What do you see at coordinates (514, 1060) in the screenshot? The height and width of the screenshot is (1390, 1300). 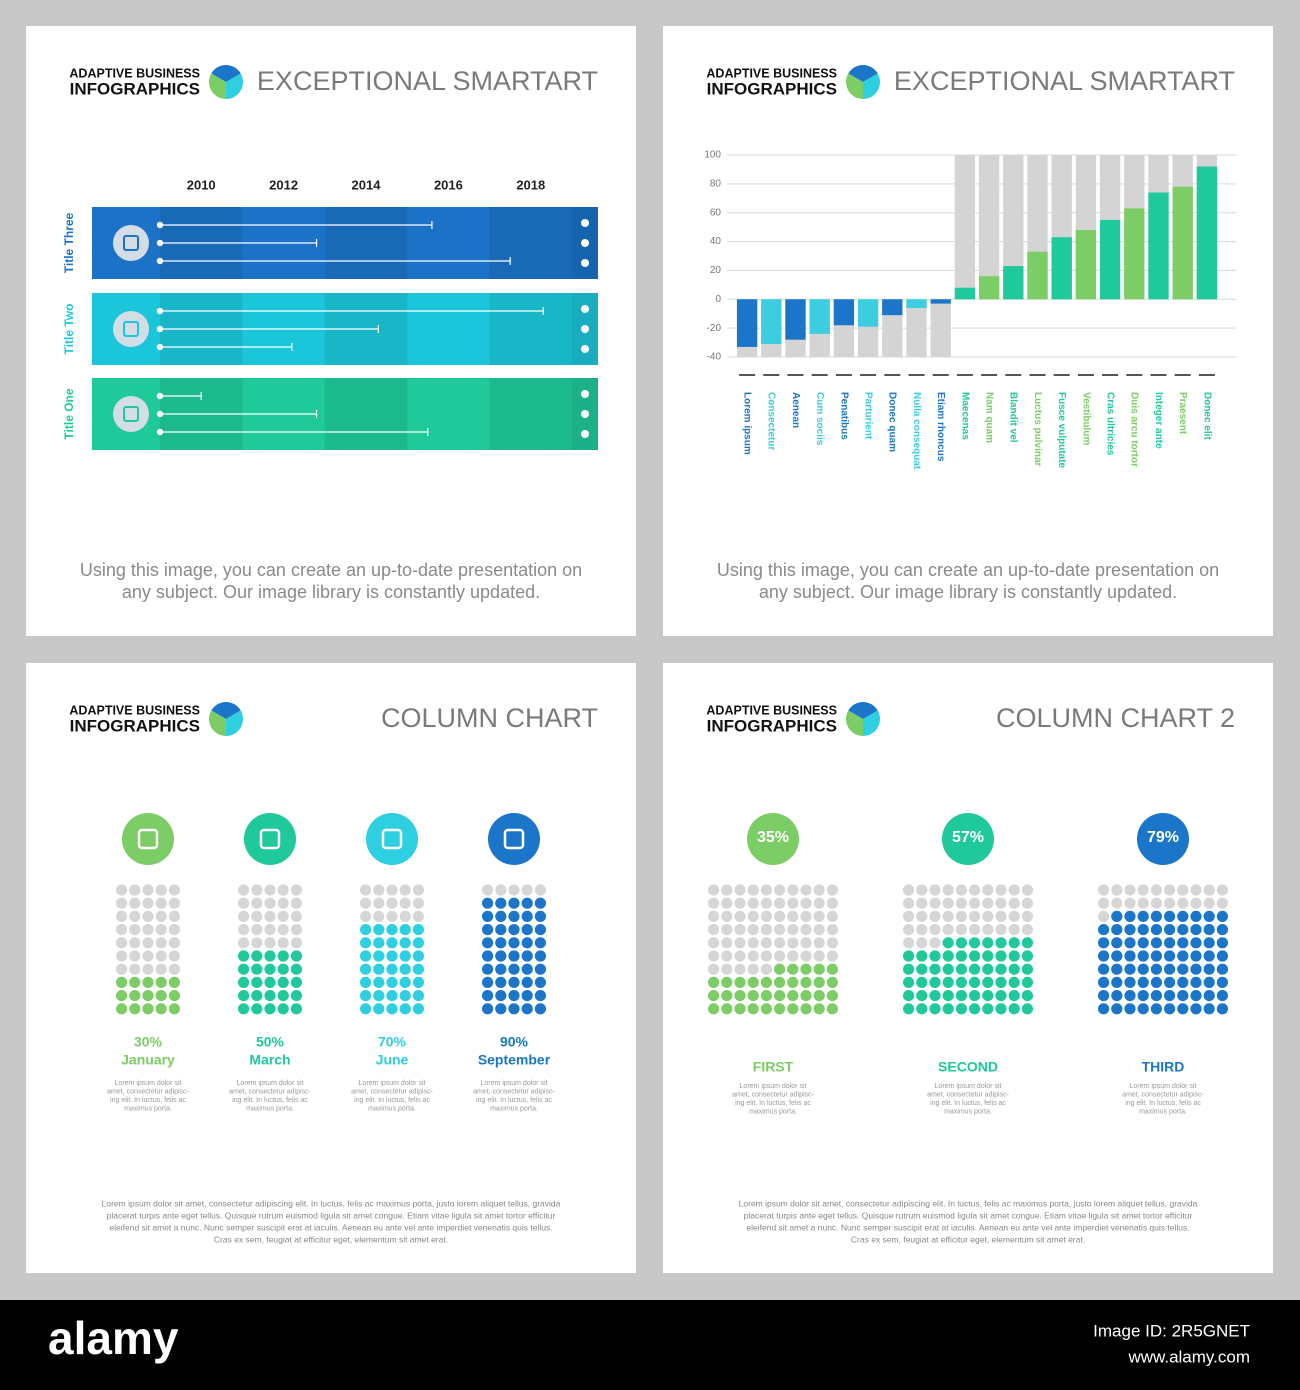 I see `category-label: September` at bounding box center [514, 1060].